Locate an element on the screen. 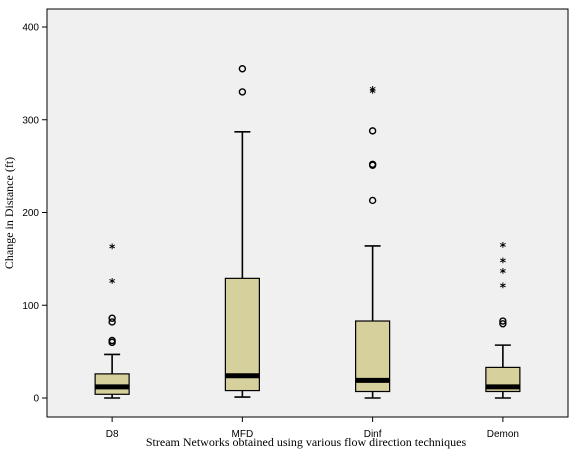  y-tick-label: 0 is located at coordinates (36, 399).